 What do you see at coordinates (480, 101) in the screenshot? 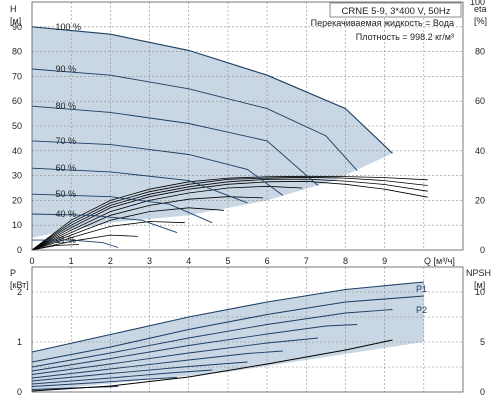
I see `eta-tick-label: 60` at bounding box center [480, 101].